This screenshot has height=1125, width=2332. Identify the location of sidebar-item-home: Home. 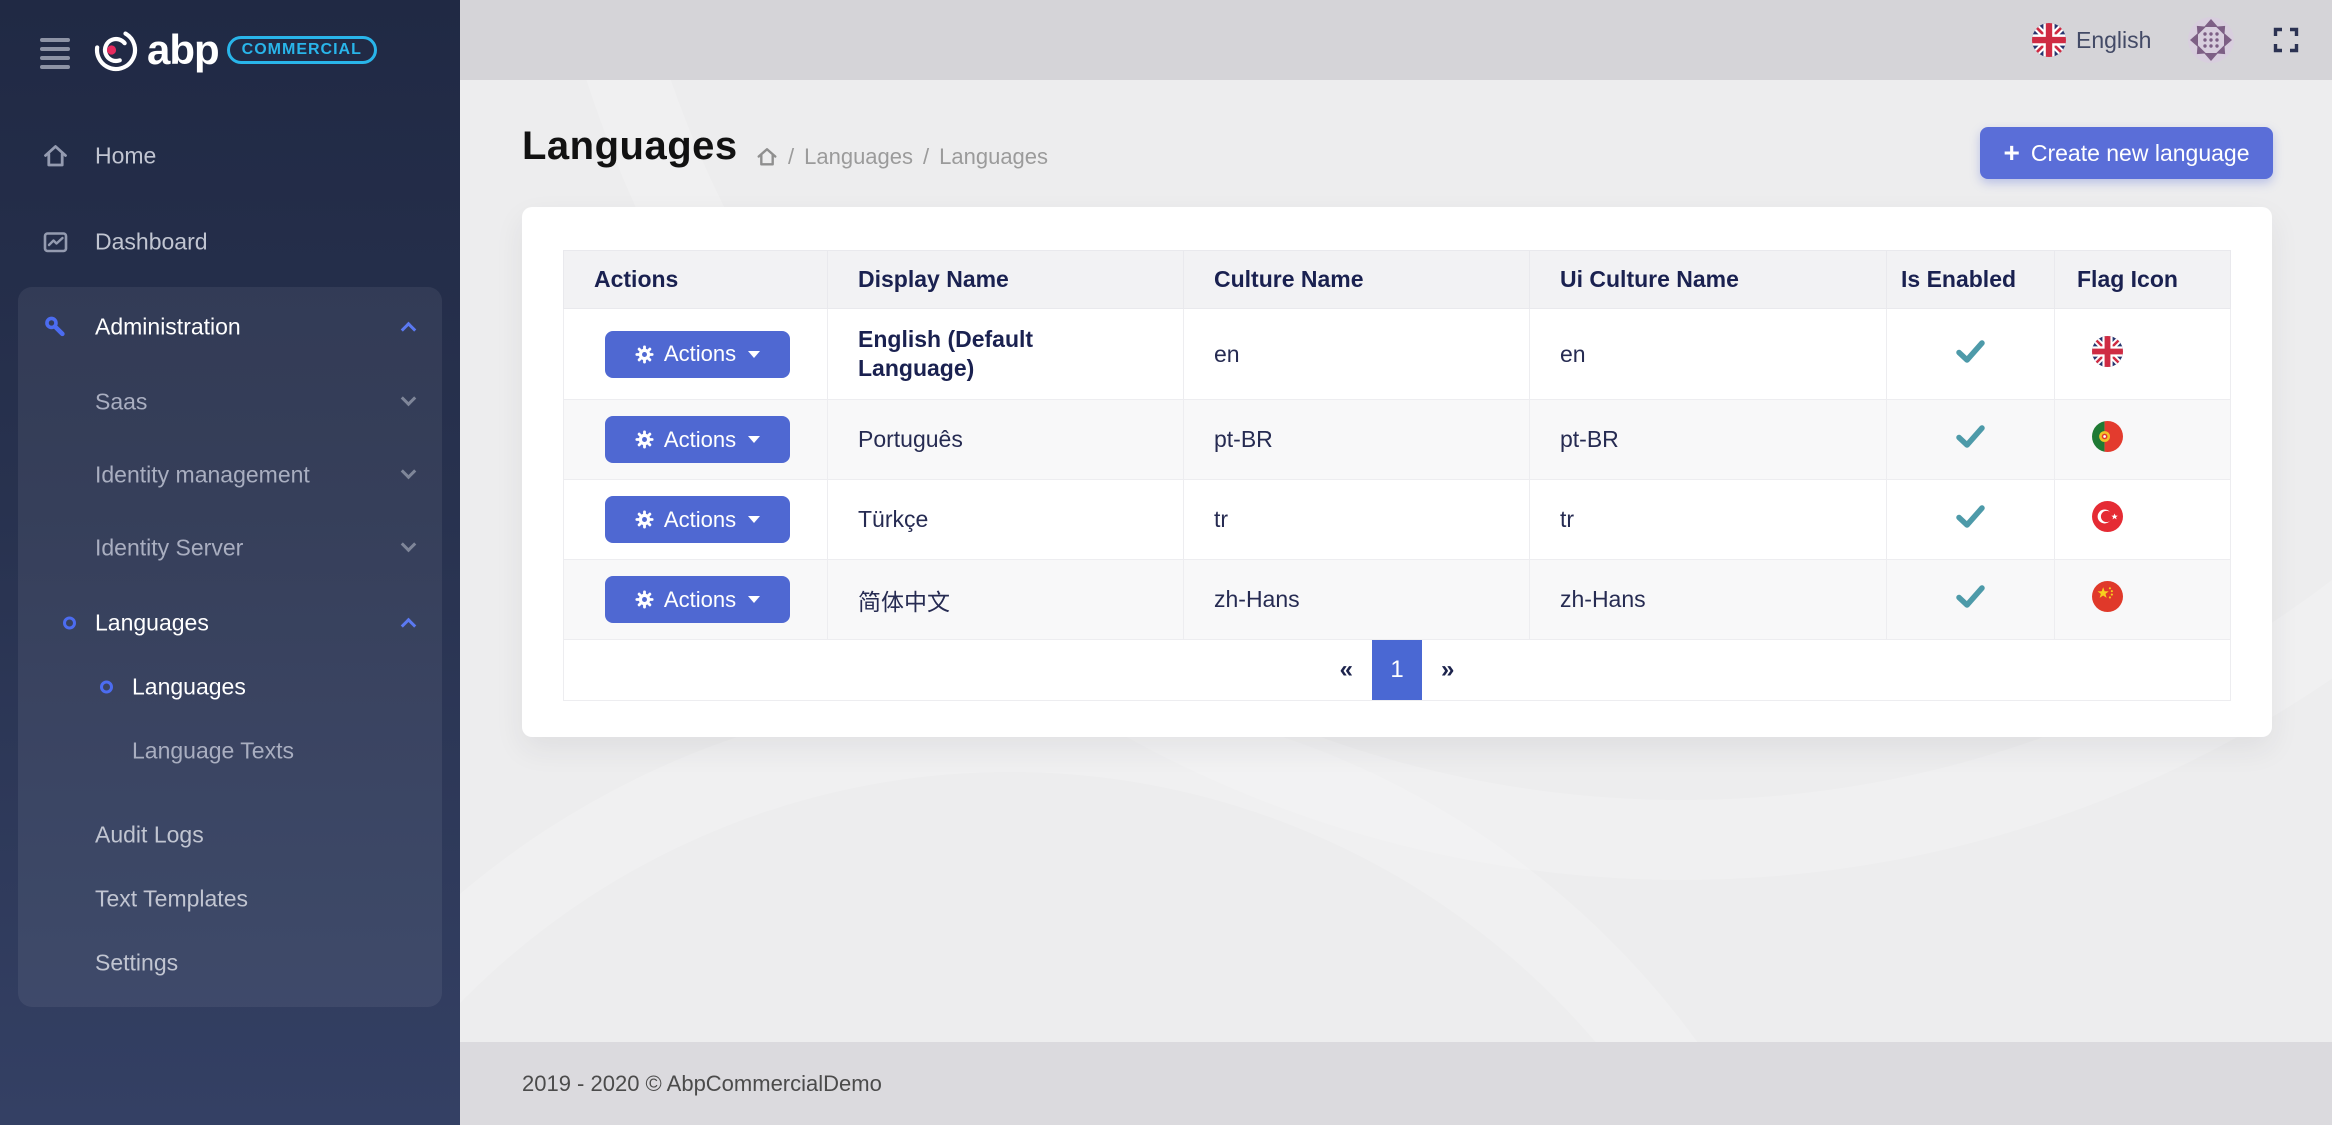
(230, 156).